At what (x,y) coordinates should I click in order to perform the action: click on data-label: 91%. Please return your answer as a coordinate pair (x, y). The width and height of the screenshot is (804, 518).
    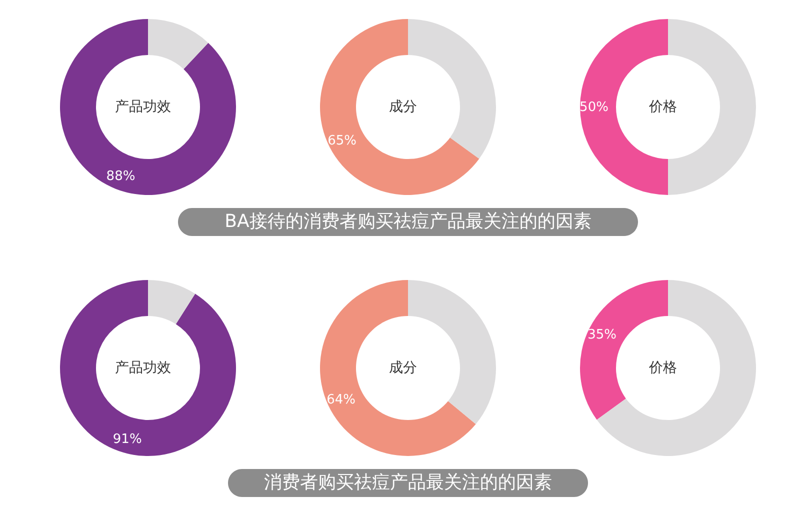
    Looking at the image, I should click on (127, 440).